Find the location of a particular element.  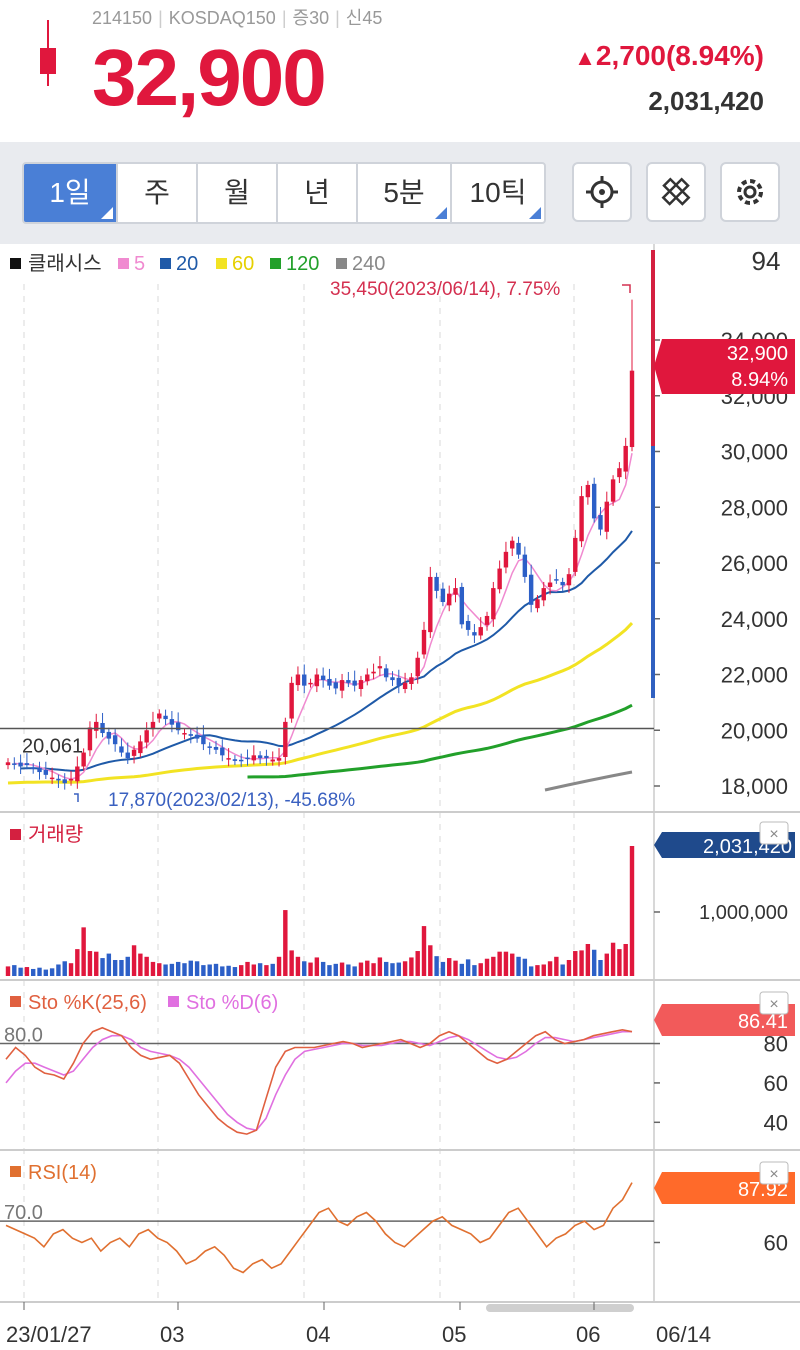

chart-toolbar: 1일 주 월 년 5분 10틱 is located at coordinates (400, 193).